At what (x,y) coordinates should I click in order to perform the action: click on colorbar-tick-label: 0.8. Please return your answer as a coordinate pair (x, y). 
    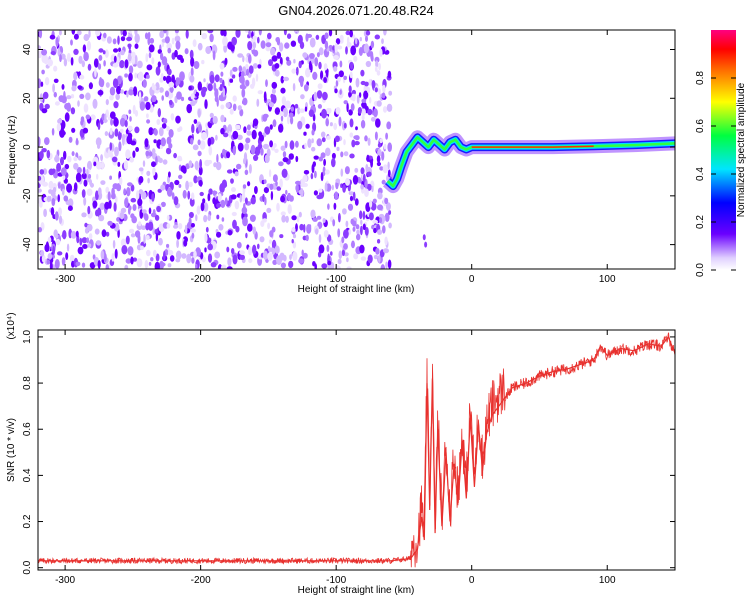
    Looking at the image, I should click on (700, 78).